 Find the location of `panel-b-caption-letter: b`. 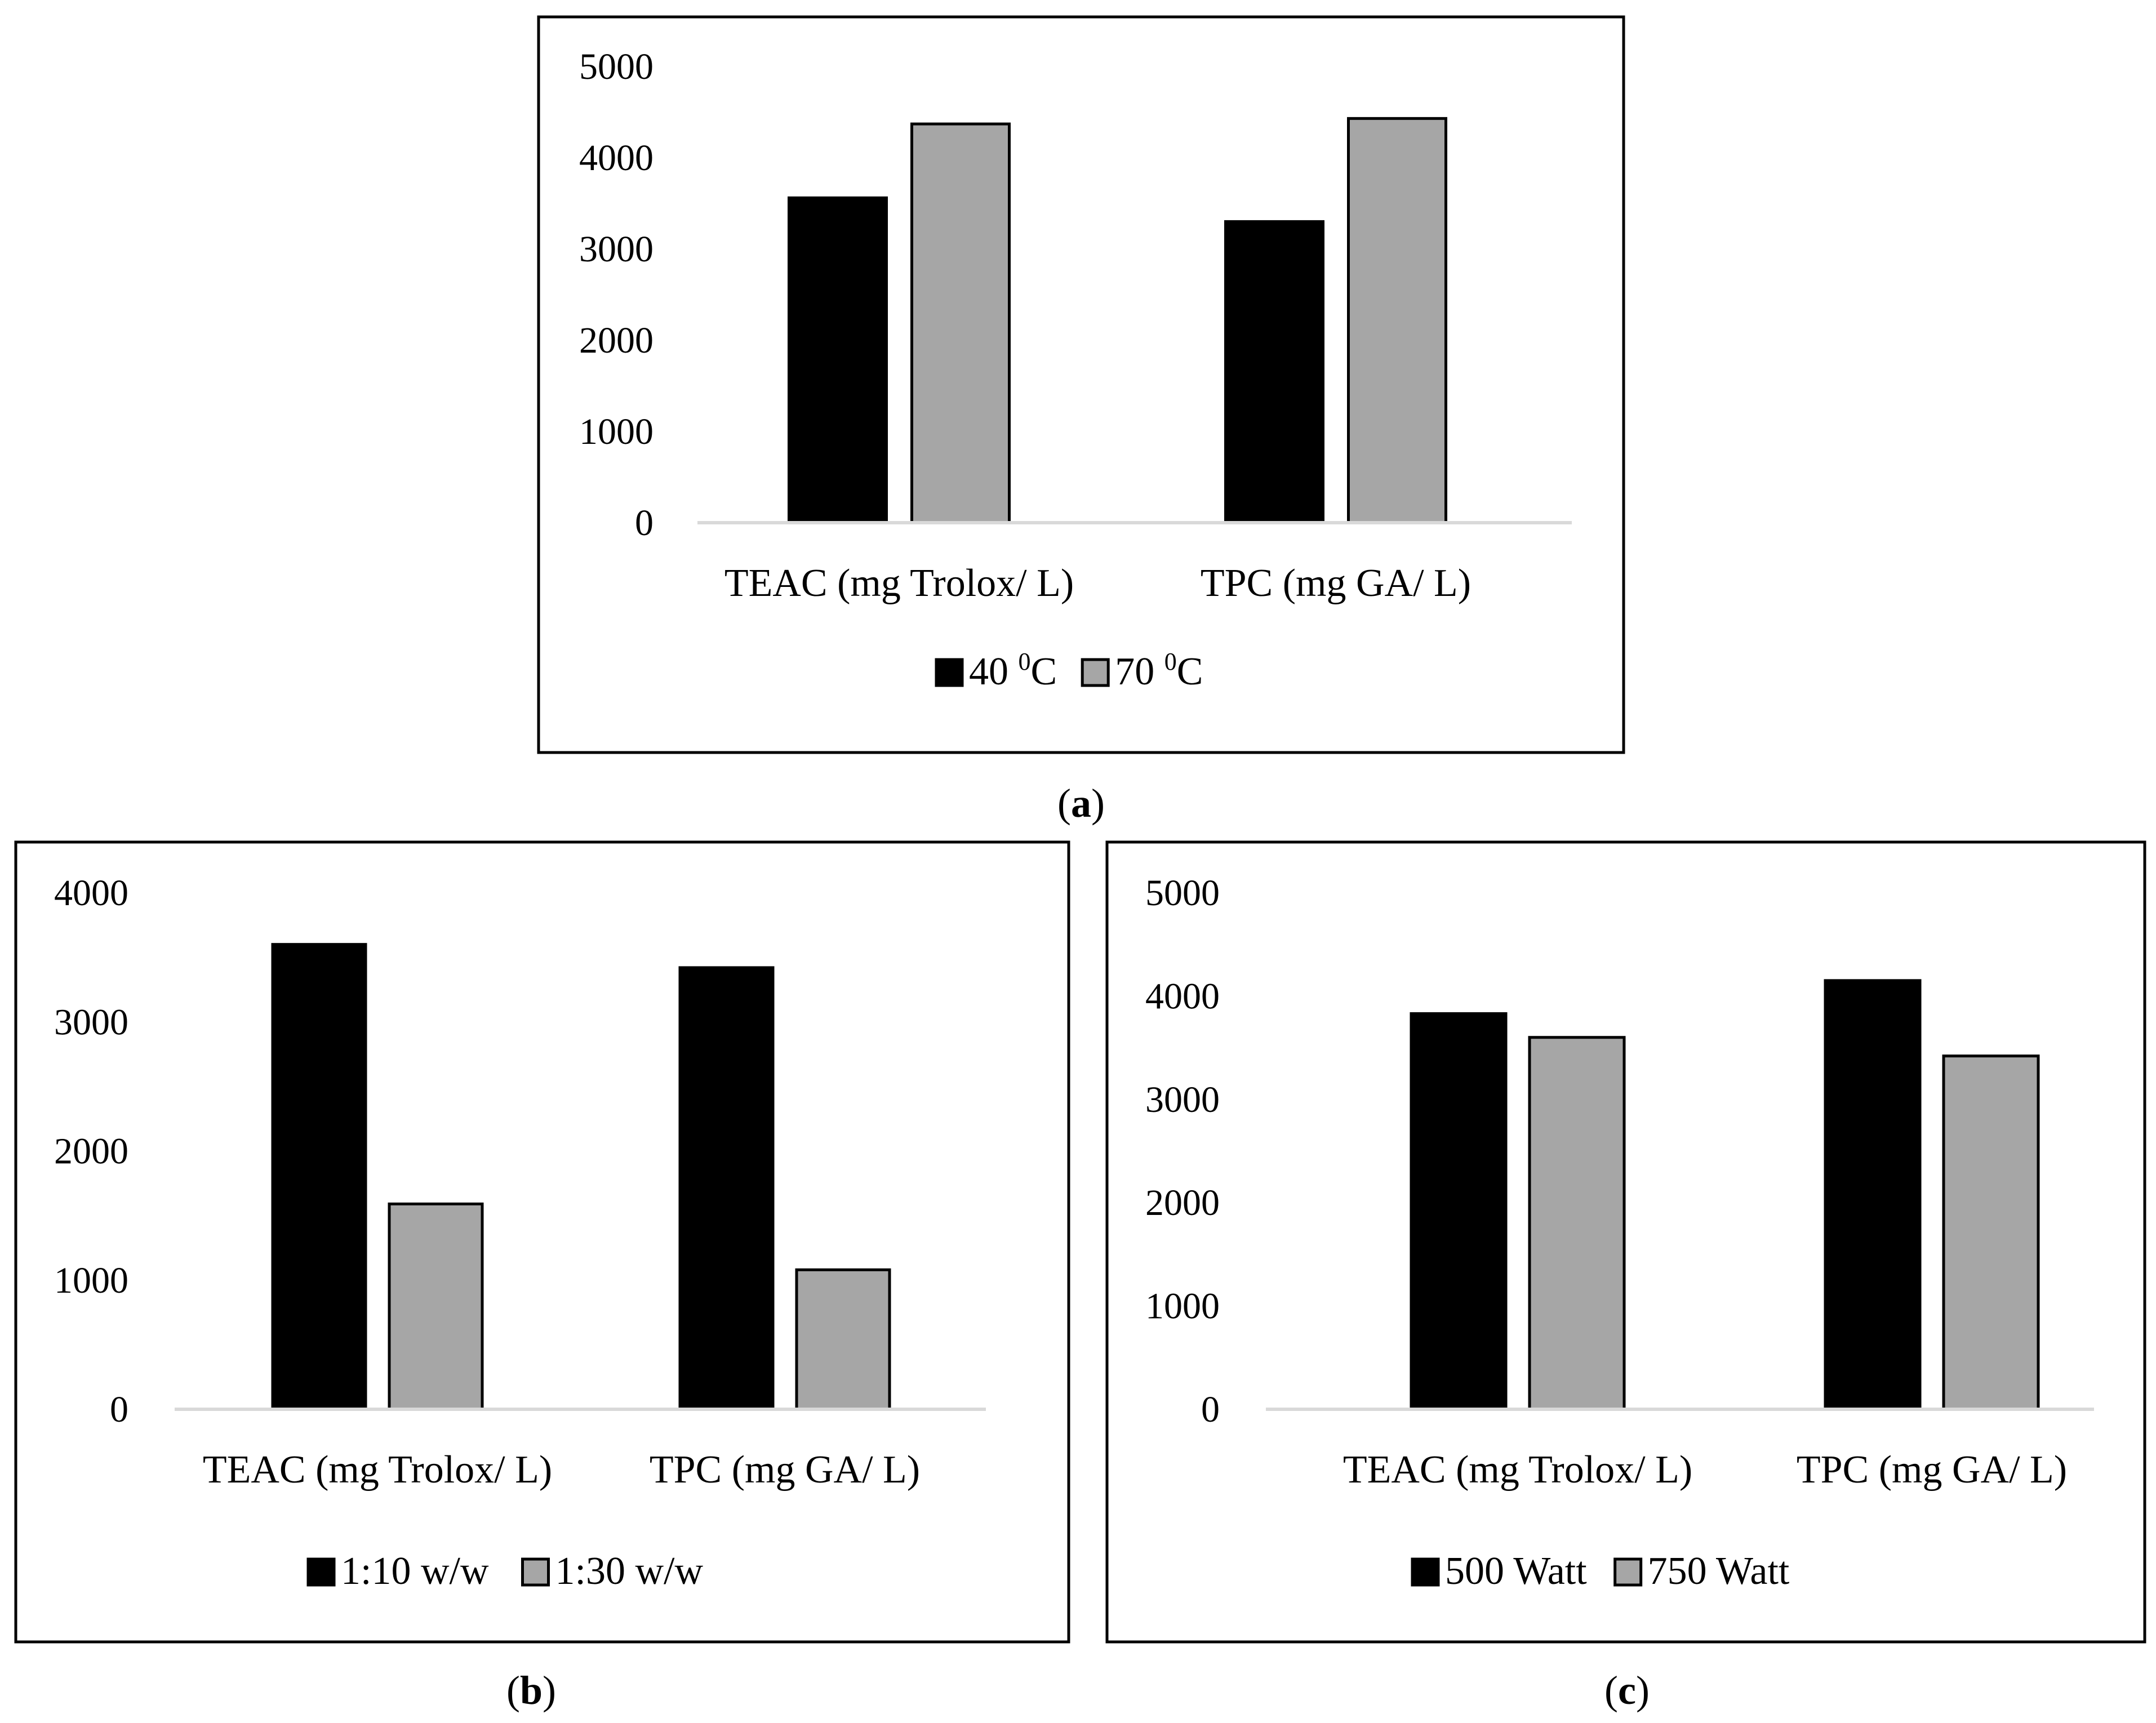

panel-b-caption-letter: b is located at coordinates (531, 1690).